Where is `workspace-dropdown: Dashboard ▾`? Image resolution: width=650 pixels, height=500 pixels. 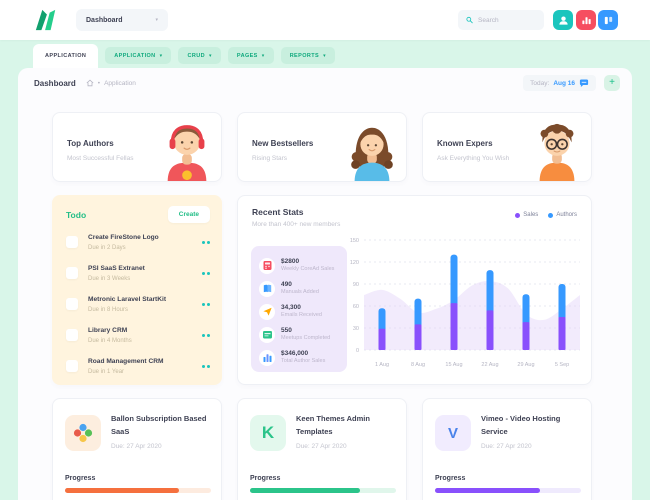
workspace-dropdown: Dashboard ▾ is located at coordinates (122, 20).